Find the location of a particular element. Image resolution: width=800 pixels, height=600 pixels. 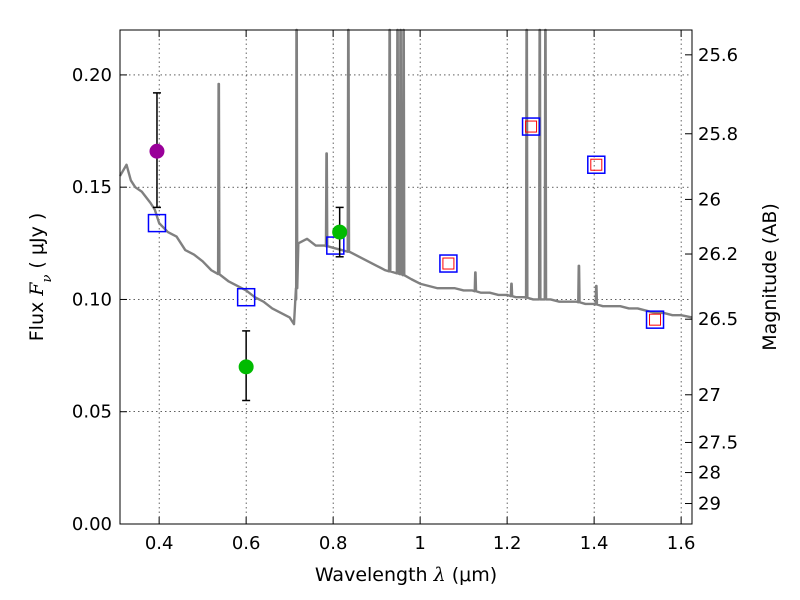

right-tick-label: 26 is located at coordinates (709, 199).